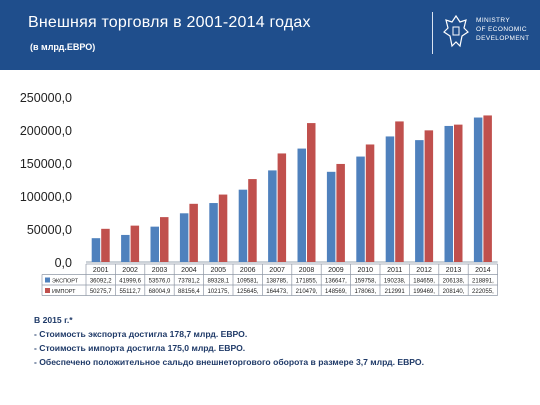 The width and height of the screenshot is (540, 405). What do you see at coordinates (189, 292) in the screenshot?
I see `table-cell: 88156,4` at bounding box center [189, 292].